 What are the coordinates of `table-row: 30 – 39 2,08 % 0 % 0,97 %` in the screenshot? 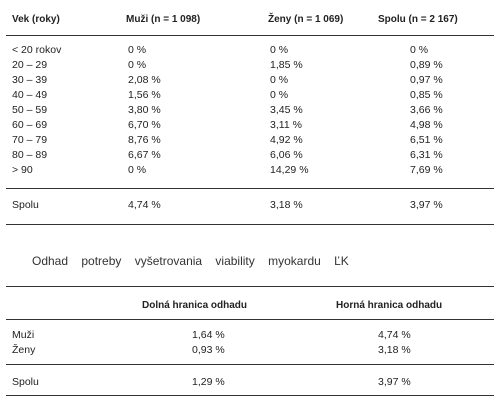 It's located at (250, 80).